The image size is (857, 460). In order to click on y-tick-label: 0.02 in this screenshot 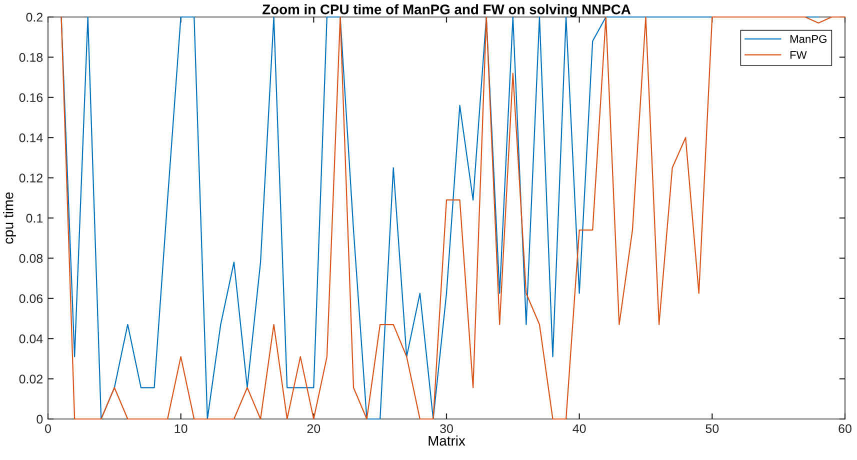, I will do `click(31, 379)`.